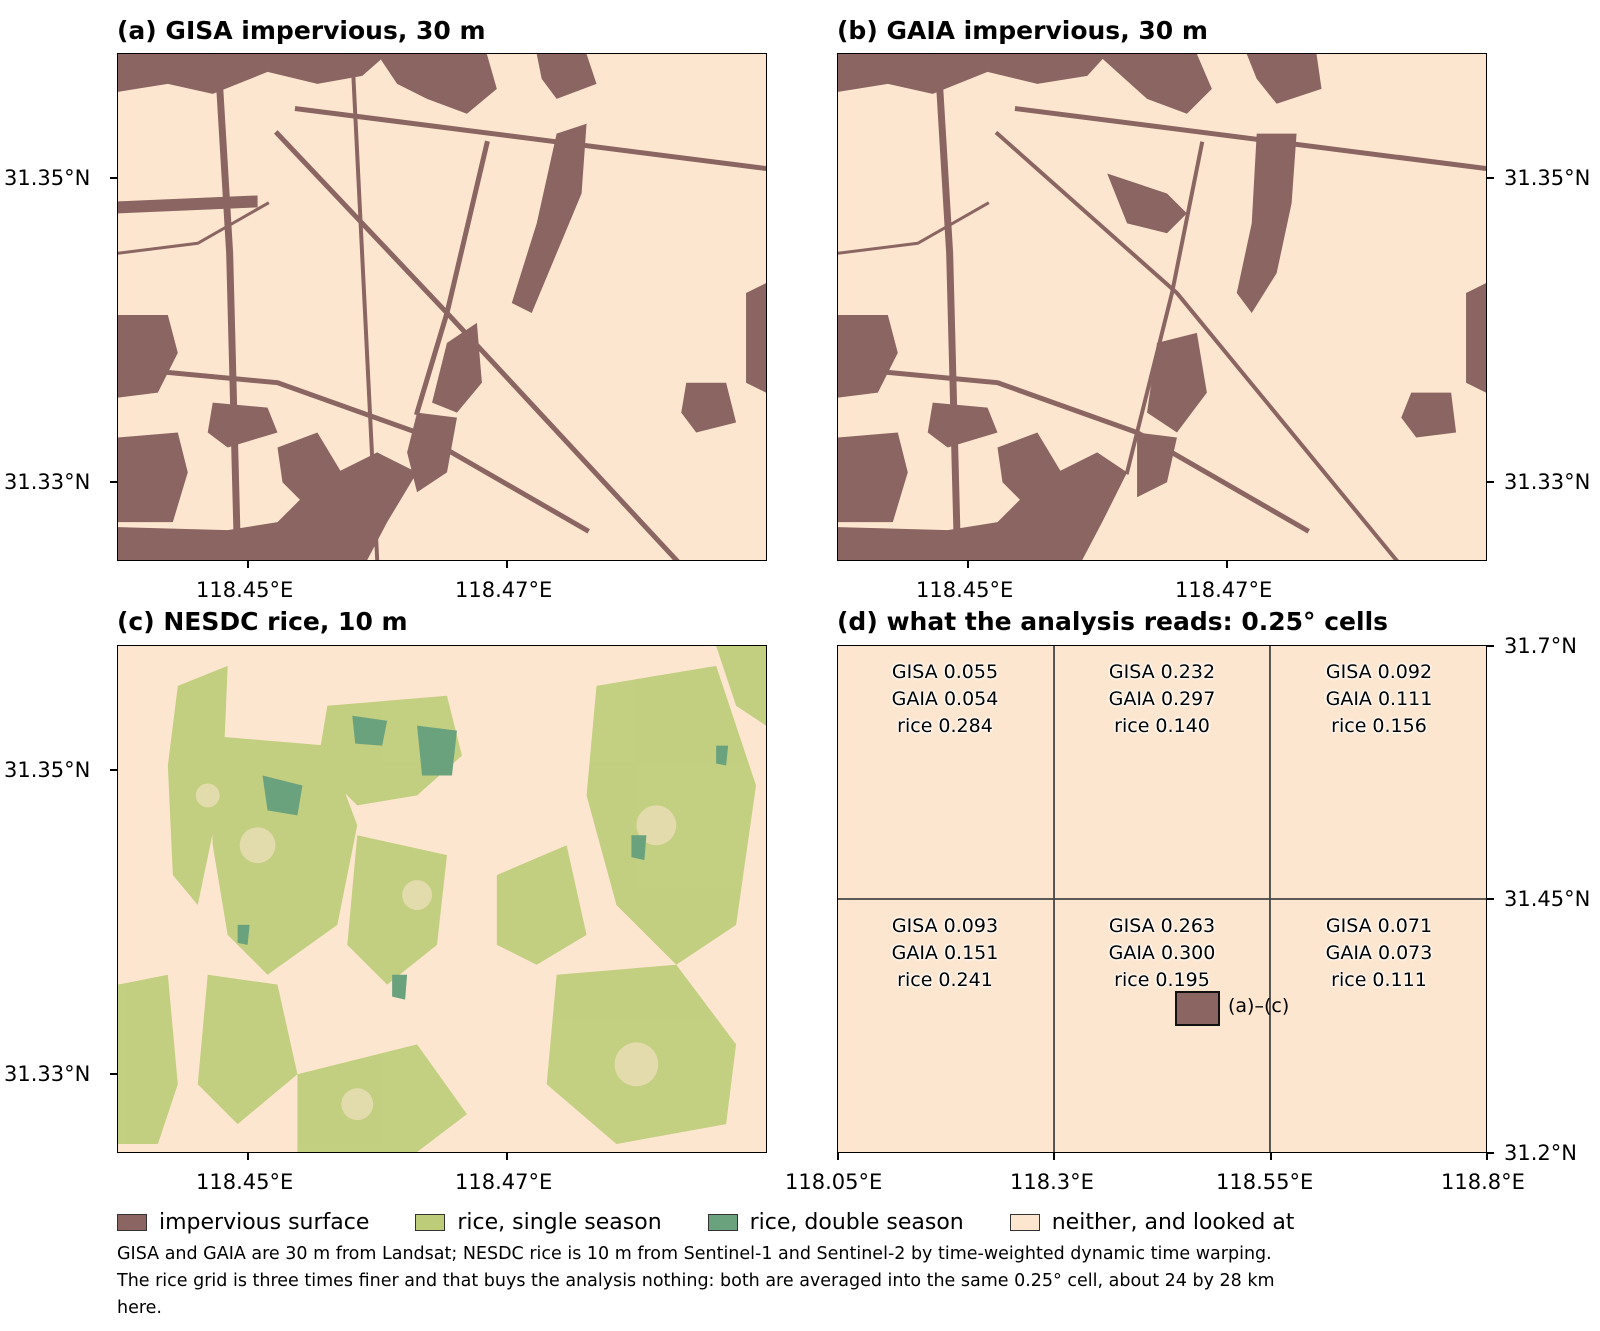  What do you see at coordinates (1379, 726) in the screenshot?
I see `rice-value: rice 0.156` at bounding box center [1379, 726].